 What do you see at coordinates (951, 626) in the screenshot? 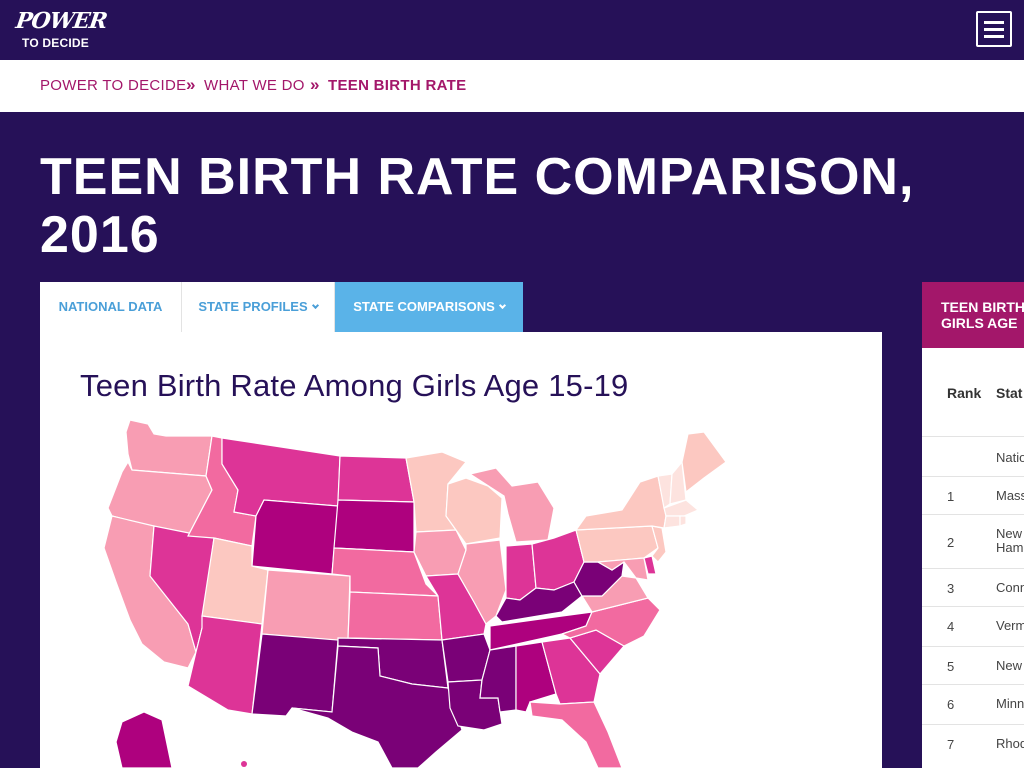
I see `row-rank: 4` at bounding box center [951, 626].